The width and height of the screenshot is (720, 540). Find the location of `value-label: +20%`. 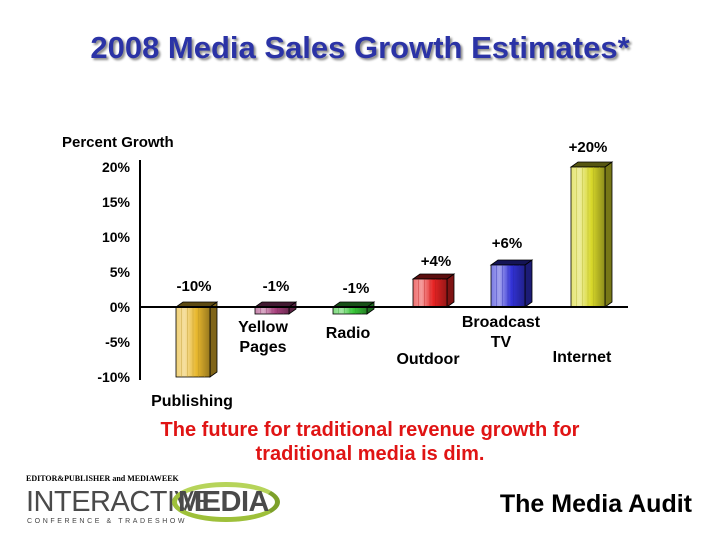

value-label: +20% is located at coordinates (588, 147).